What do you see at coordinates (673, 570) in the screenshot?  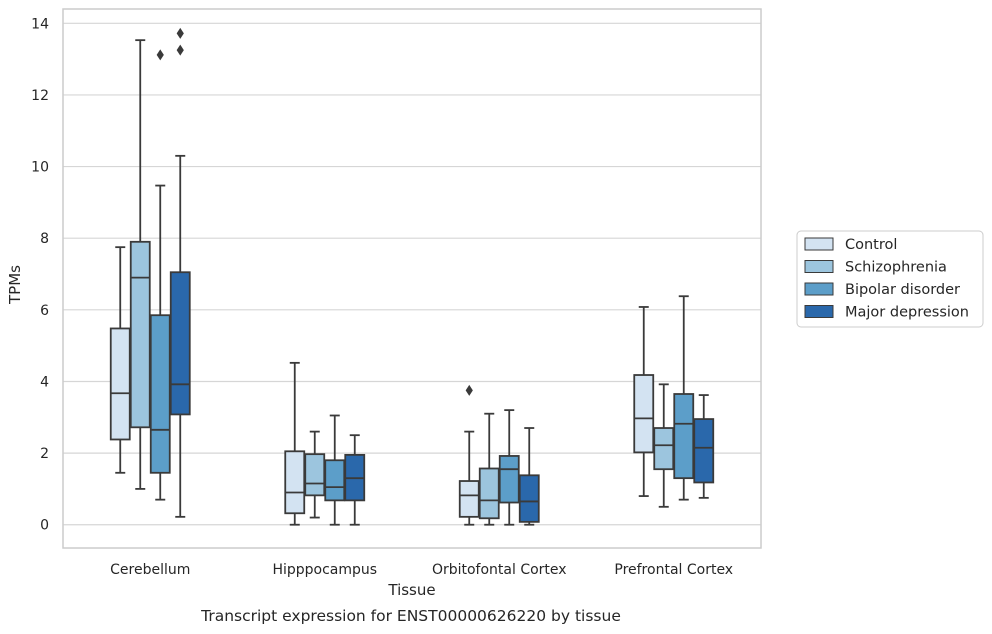 I see `x-tick-label: Prefrontal Cortex` at bounding box center [673, 570].